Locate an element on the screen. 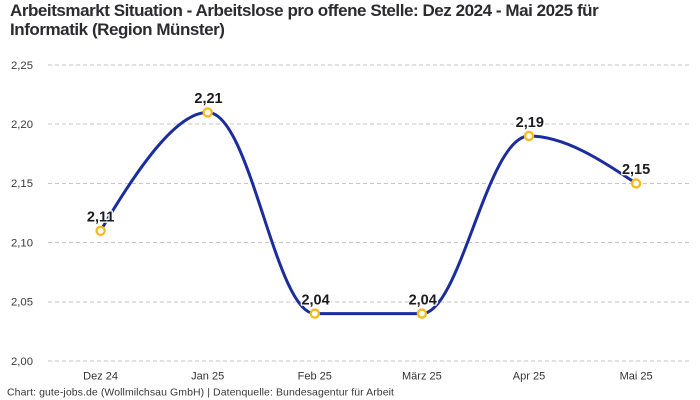  svg-text: Apr 25 is located at coordinates (529, 377).